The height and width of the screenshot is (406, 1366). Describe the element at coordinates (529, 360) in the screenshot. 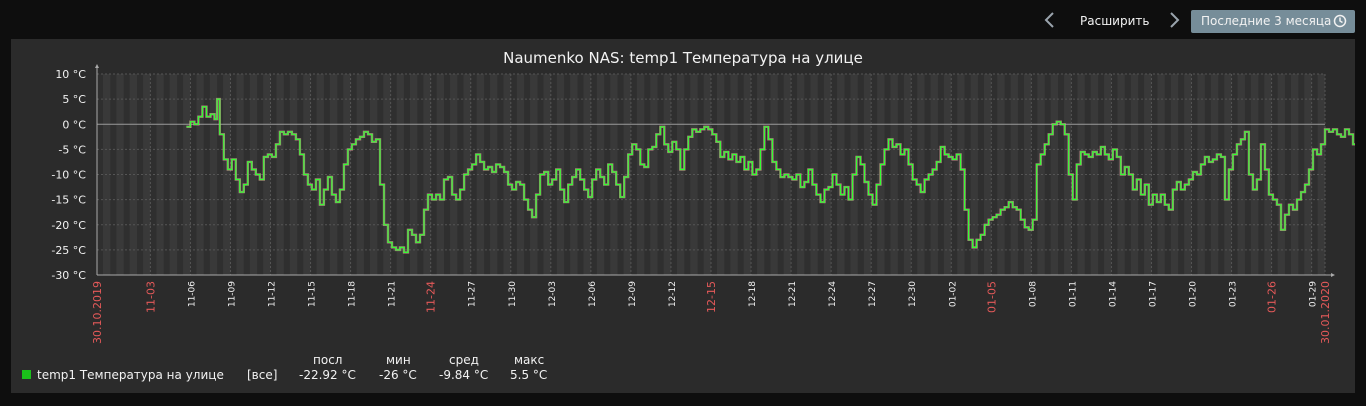

I see `legend-header-max: макс` at that location.